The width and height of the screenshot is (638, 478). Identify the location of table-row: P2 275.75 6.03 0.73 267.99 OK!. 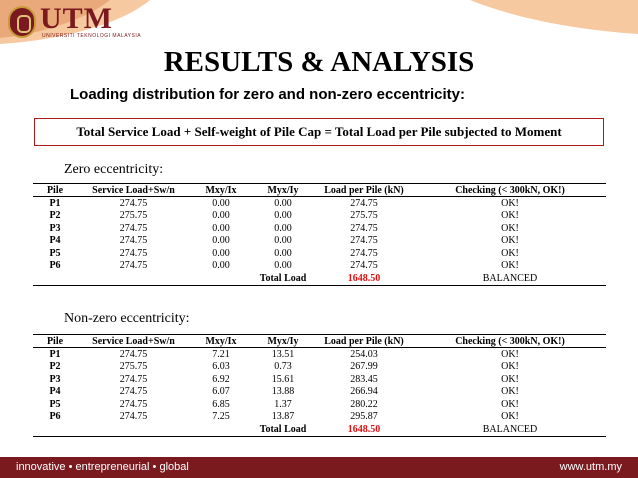
(319, 367).